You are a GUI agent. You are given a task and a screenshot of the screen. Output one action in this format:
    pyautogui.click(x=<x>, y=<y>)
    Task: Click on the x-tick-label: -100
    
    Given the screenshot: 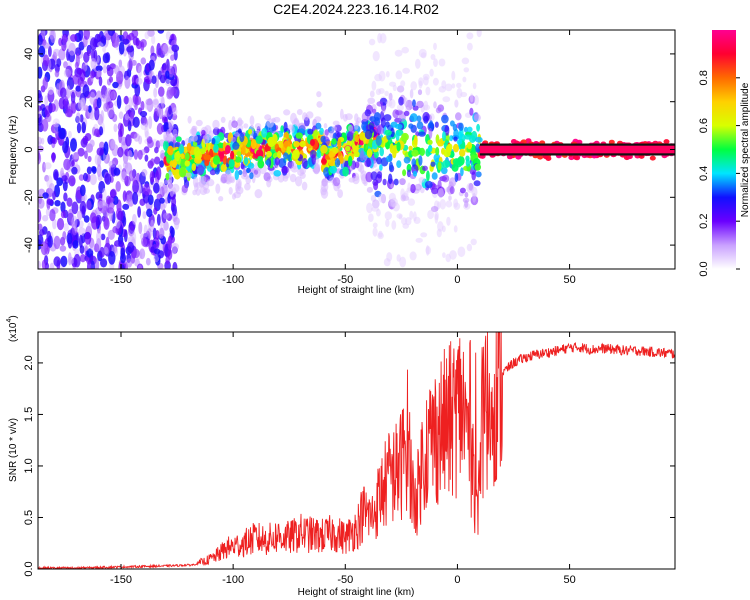 What is the action you would take?
    pyautogui.click(x=233, y=580)
    